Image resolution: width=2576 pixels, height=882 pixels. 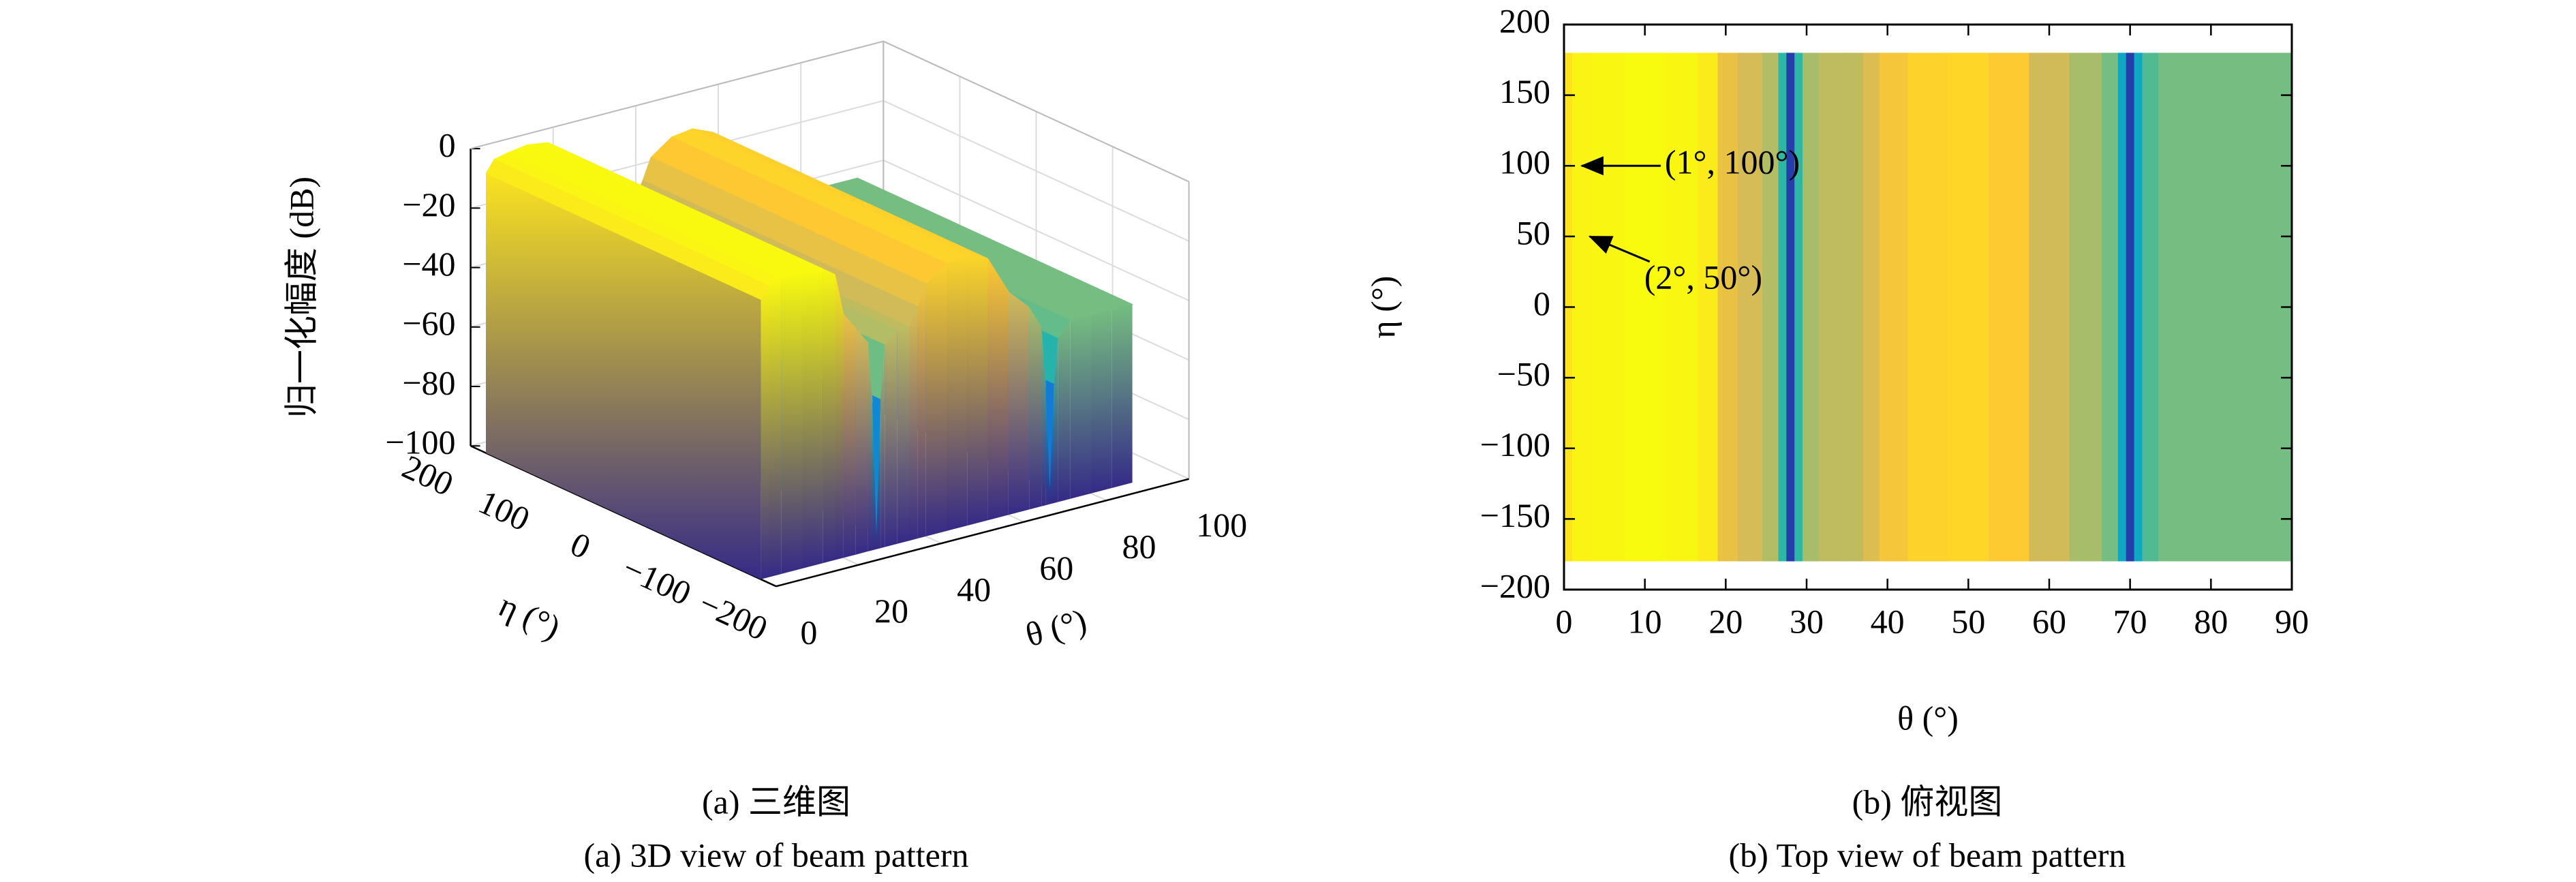 I want to click on z-tick-label: −20, so click(x=428, y=204).